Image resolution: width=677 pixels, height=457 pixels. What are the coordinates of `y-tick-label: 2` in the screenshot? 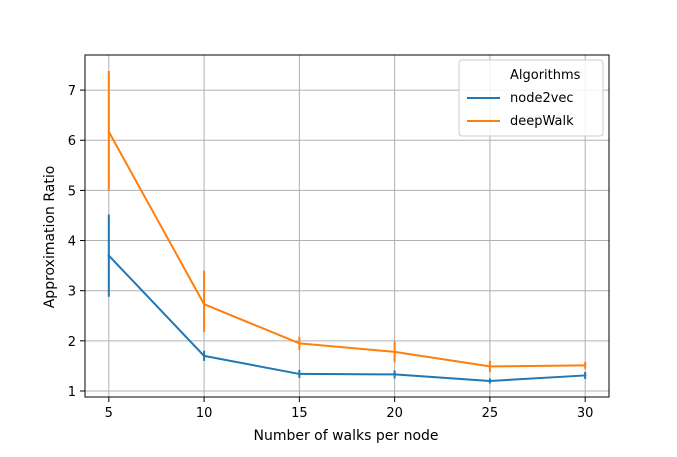 It's located at (72, 342).